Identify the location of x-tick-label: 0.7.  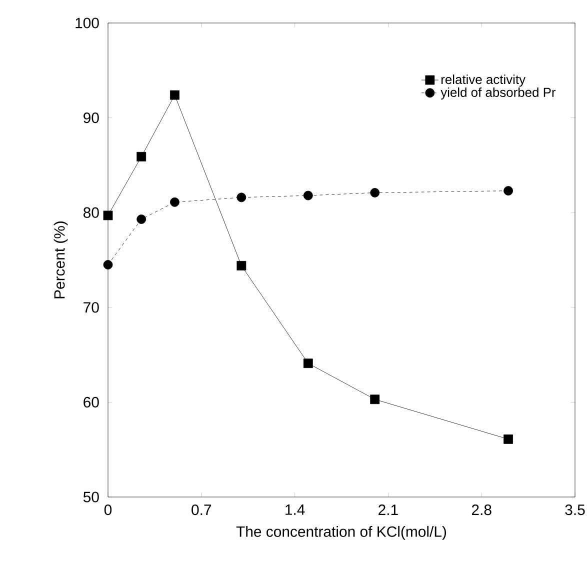
(202, 510).